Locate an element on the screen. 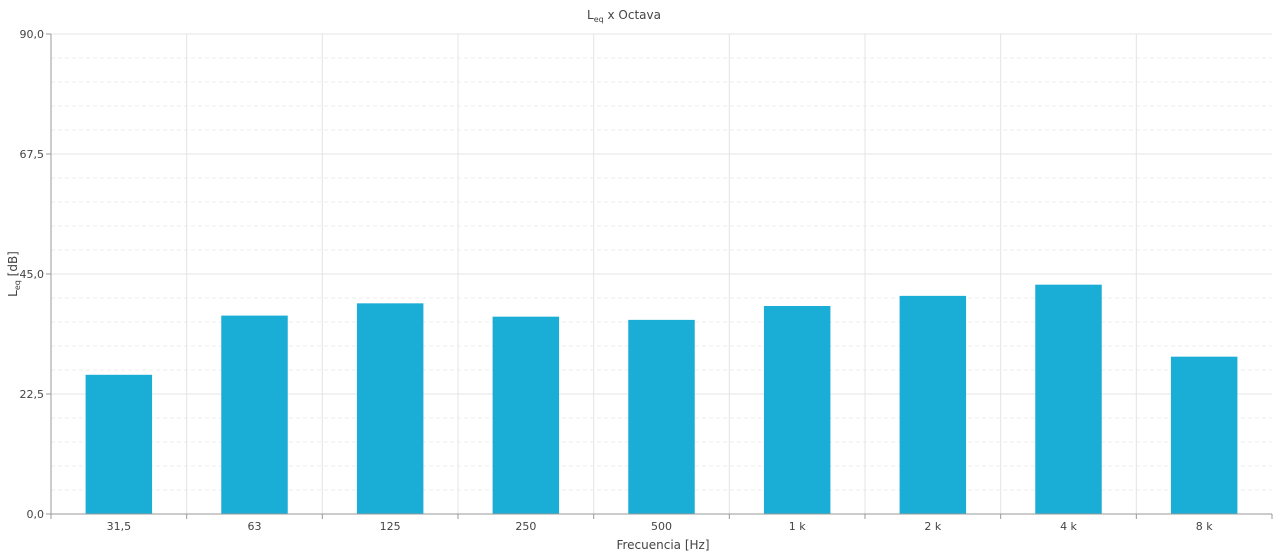 The height and width of the screenshot is (559, 1276). chart-title-main: L is located at coordinates (590, 15).